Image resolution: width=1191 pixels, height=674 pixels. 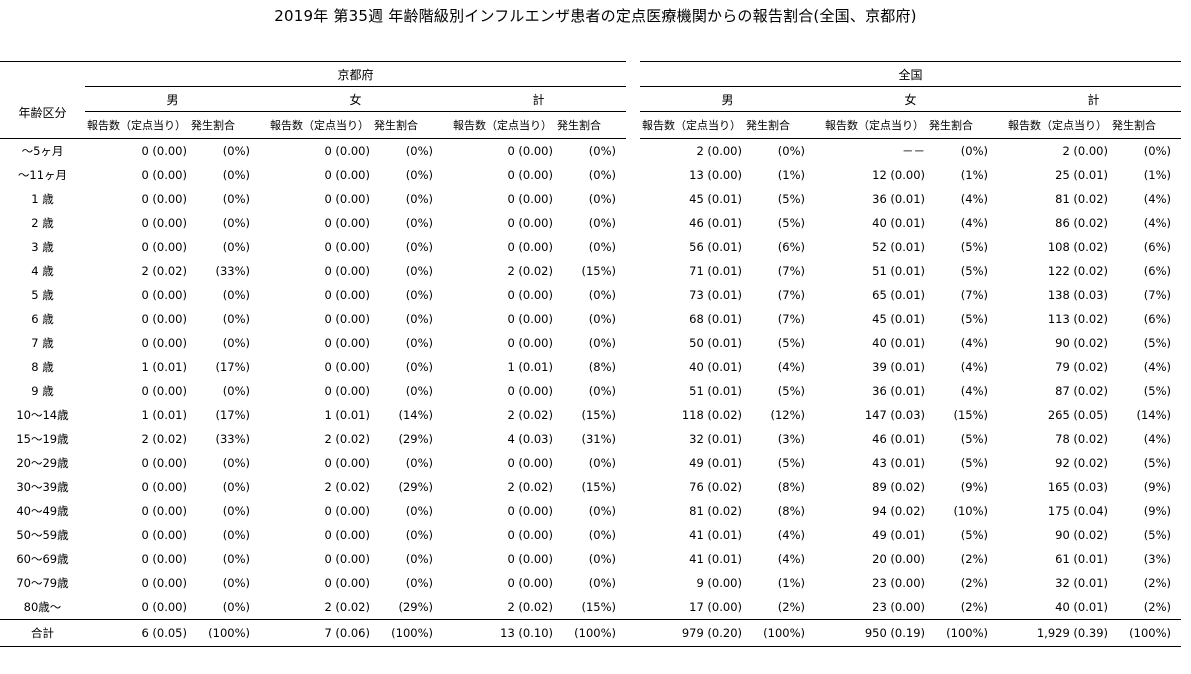 What do you see at coordinates (715, 295) in the screenshot?
I see `report-count: 73 (0.01)` at bounding box center [715, 295].